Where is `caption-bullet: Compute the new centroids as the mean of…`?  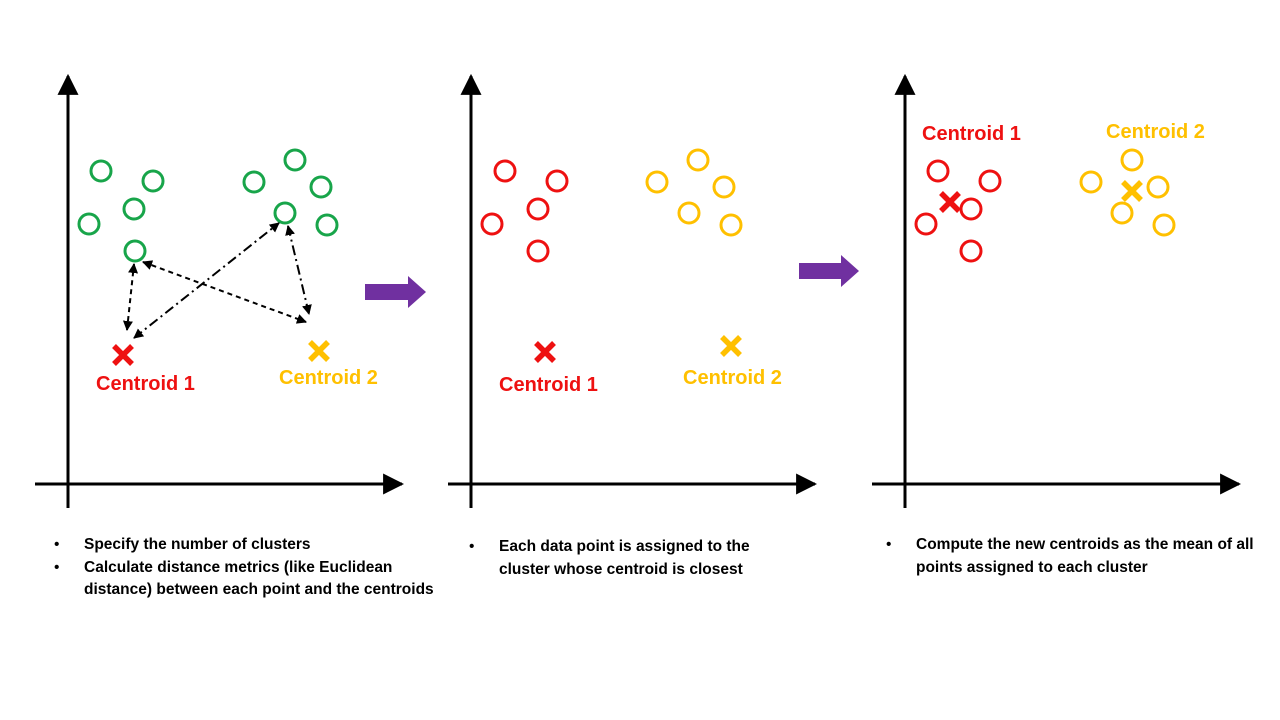
caption-bullet: Compute the new centroids as the mean of… is located at coordinates (1071, 556).